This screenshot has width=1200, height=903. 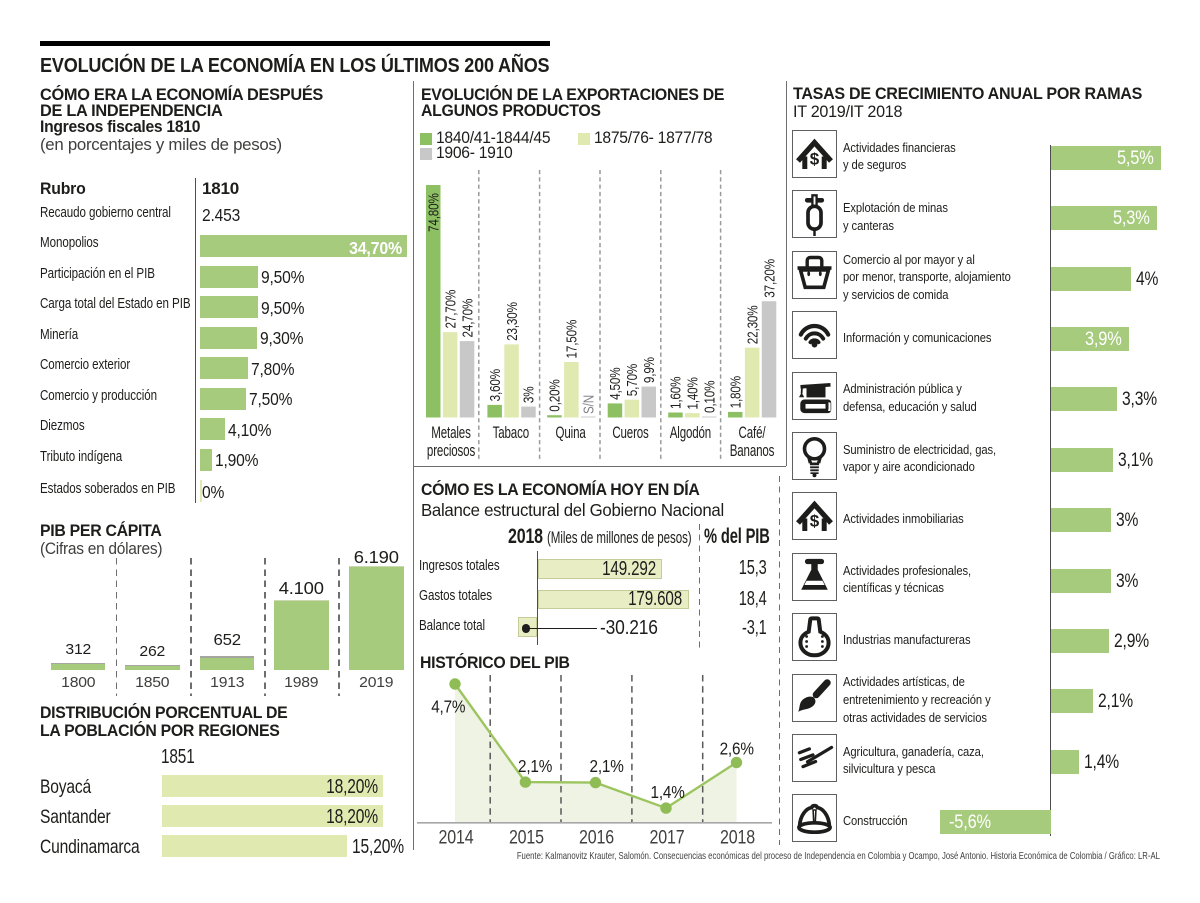 What do you see at coordinates (667, 837) in the screenshot?
I see `svg-text: 2017` at bounding box center [667, 837].